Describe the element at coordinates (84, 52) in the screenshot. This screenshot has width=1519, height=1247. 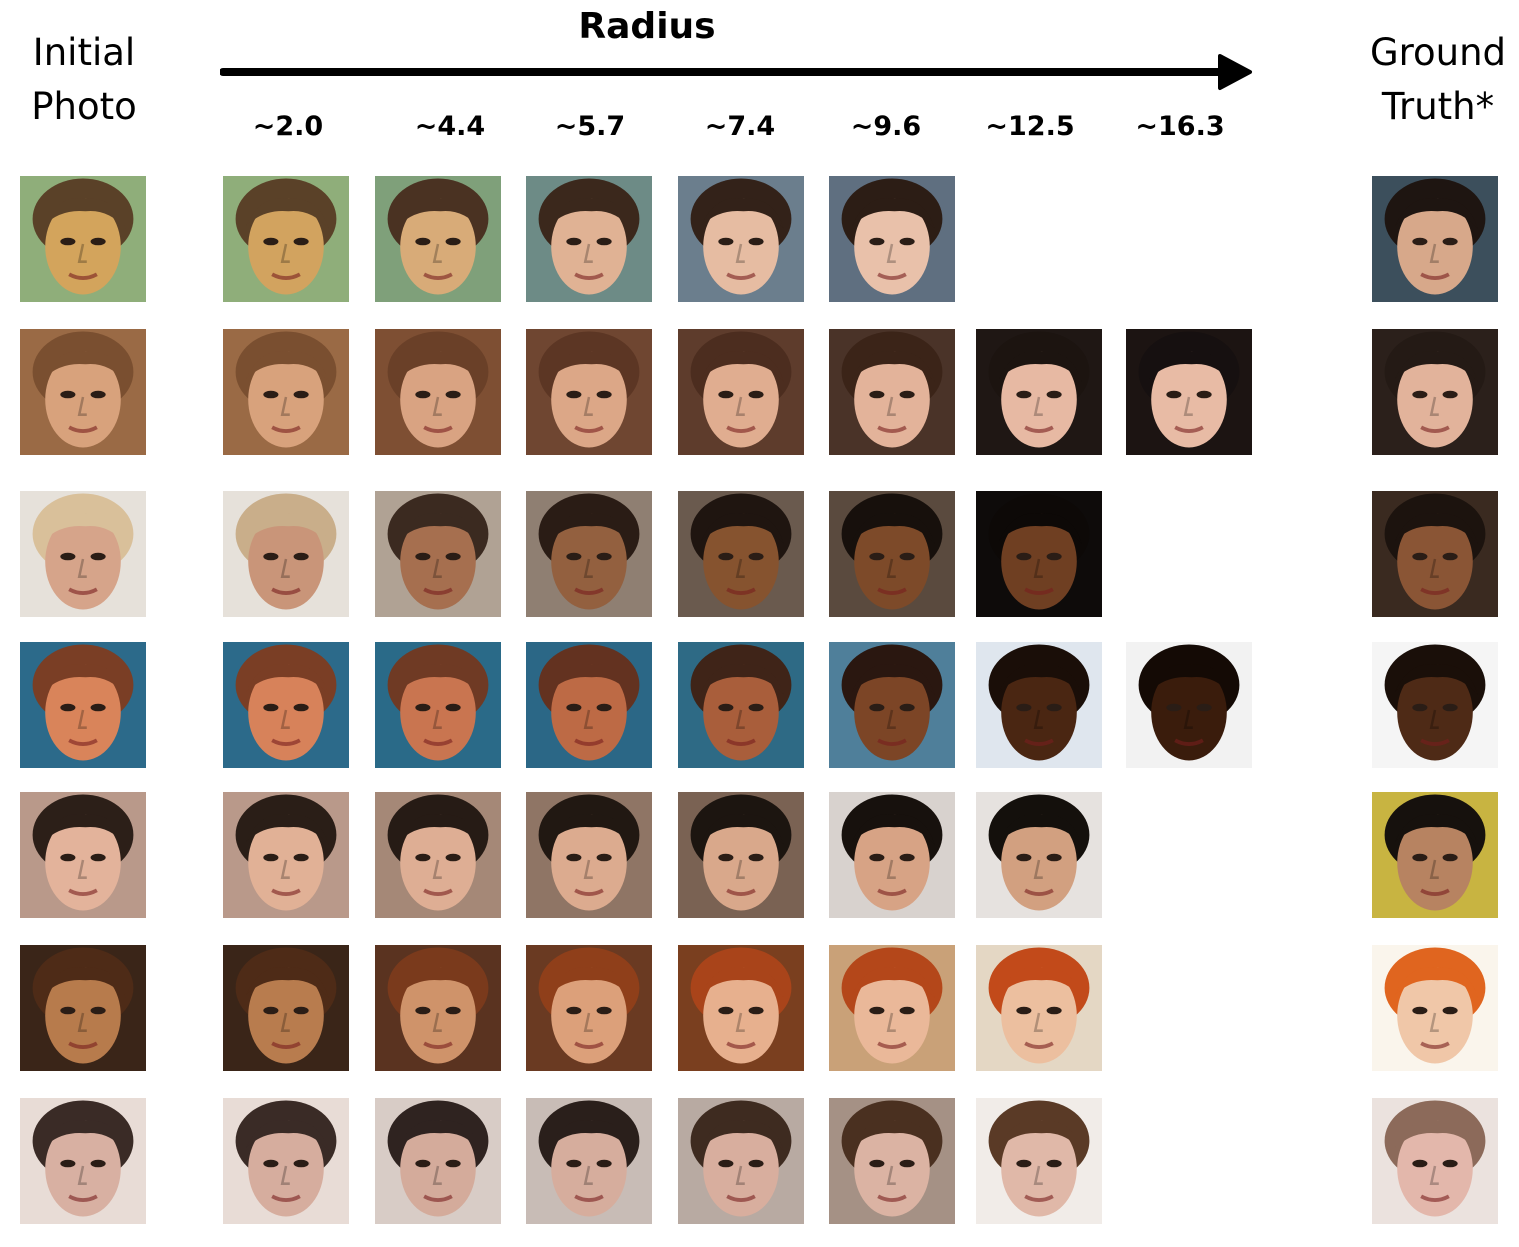
I see `initial-photo-header-line1: Initial` at that location.